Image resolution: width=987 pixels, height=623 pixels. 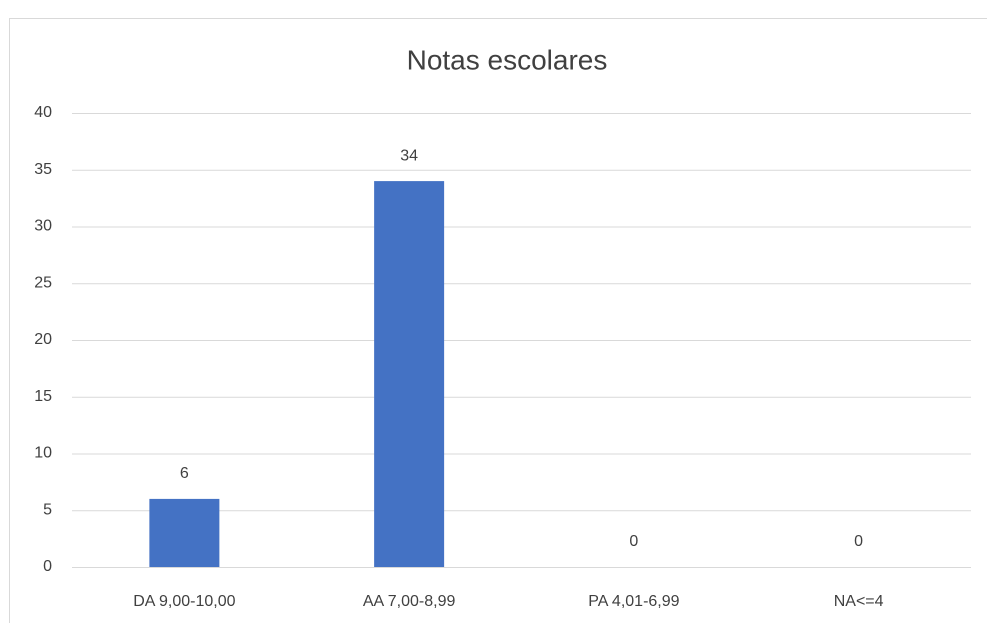 What do you see at coordinates (184, 601) in the screenshot?
I see `x-tick-label: DA 9,00-10,00` at bounding box center [184, 601].